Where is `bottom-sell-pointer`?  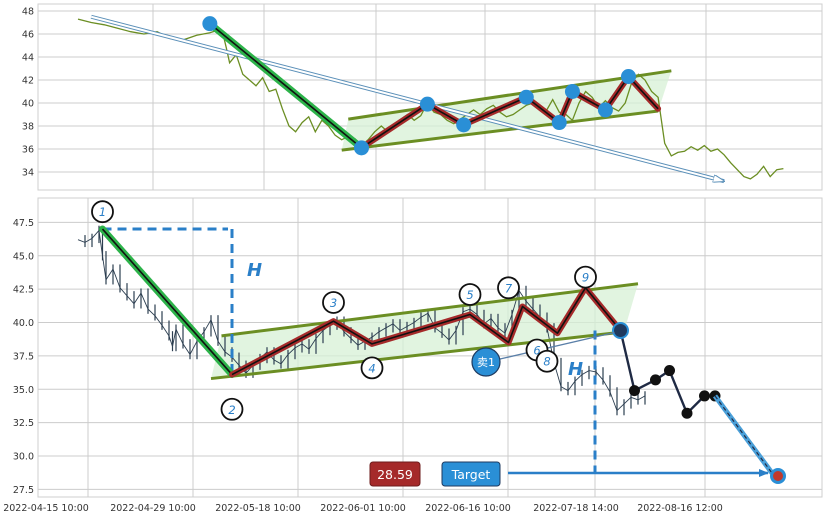 bottom-sell-pointer is located at coordinates (557, 345).